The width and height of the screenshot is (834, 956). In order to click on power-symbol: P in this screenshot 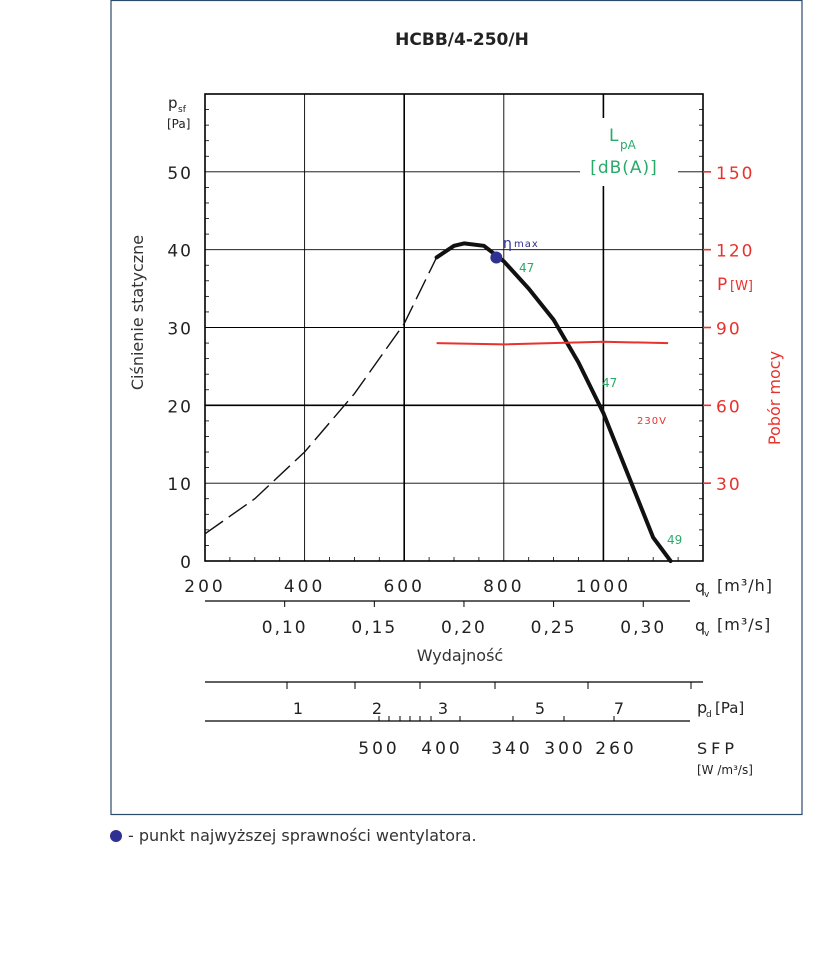, I will do `click(722, 285)`.